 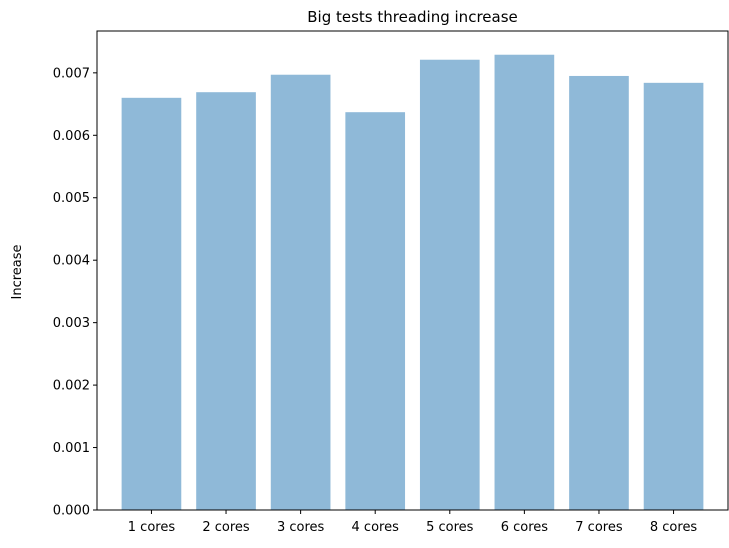 What do you see at coordinates (301, 527) in the screenshot?
I see `x-tick-label: 3 cores` at bounding box center [301, 527].